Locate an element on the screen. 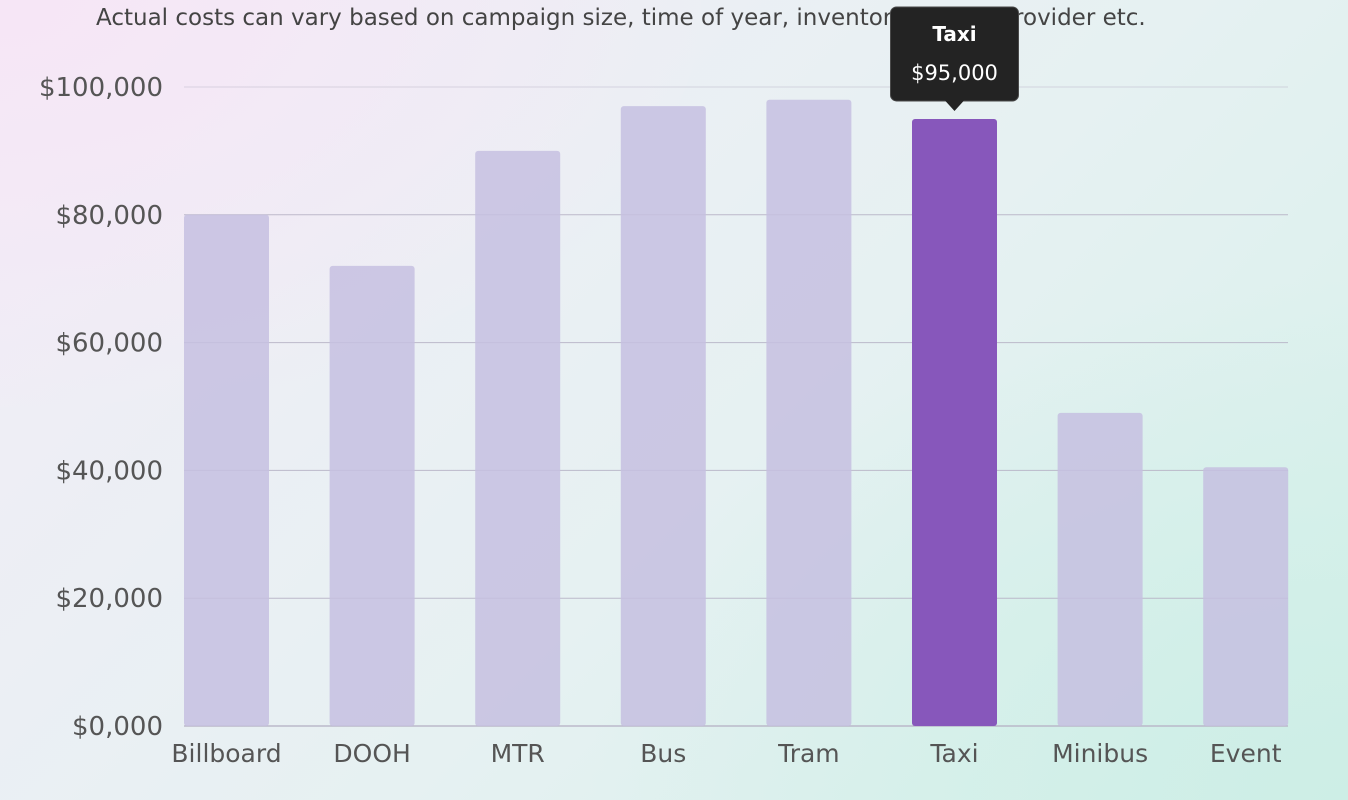 Image resolution: width=1348 pixels, height=800 pixels. y-tick-label: $100,000 is located at coordinates (101, 88).